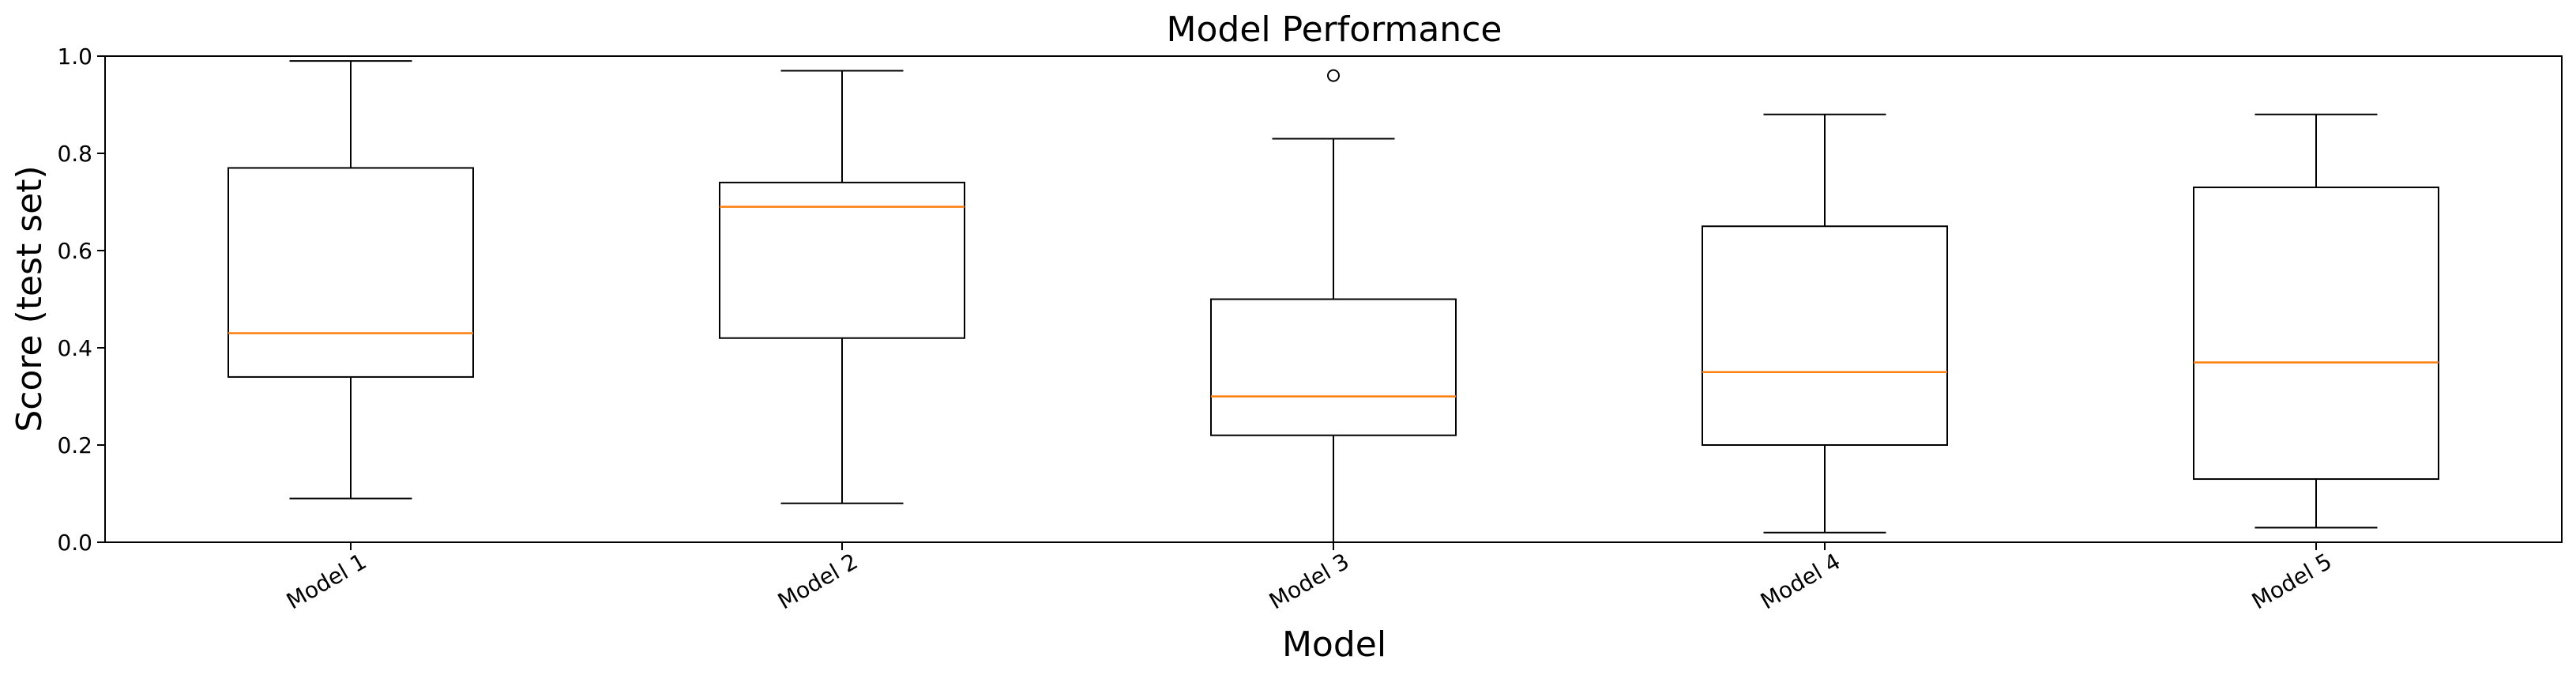 This screenshot has height=679, width=2576. I want to click on y-axis-ticks: 0.0 0.2 0.4 0.6 0.8 1.0, so click(81, 299).